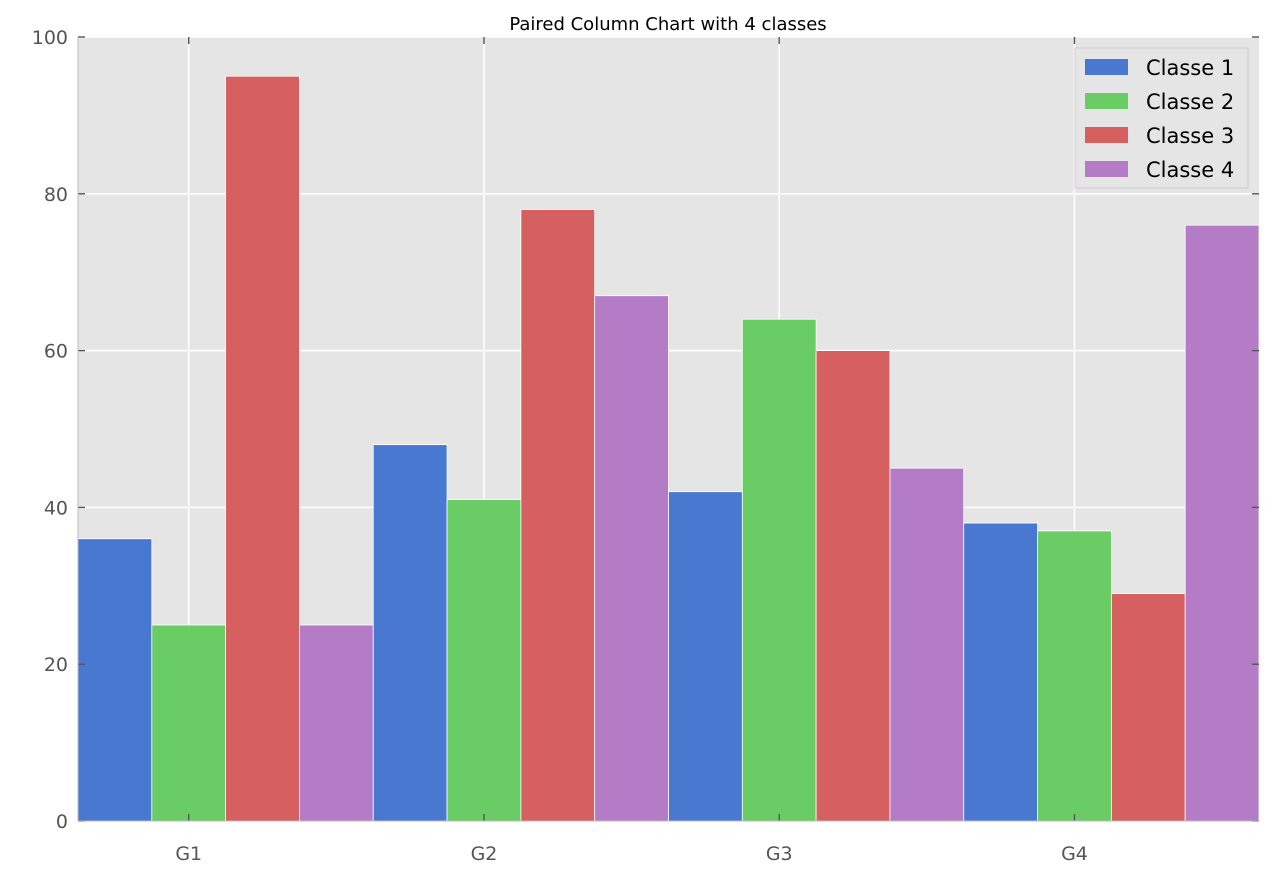 The width and height of the screenshot is (1280, 880). What do you see at coordinates (779, 854) in the screenshot?
I see `x-tick-label: G3` at bounding box center [779, 854].